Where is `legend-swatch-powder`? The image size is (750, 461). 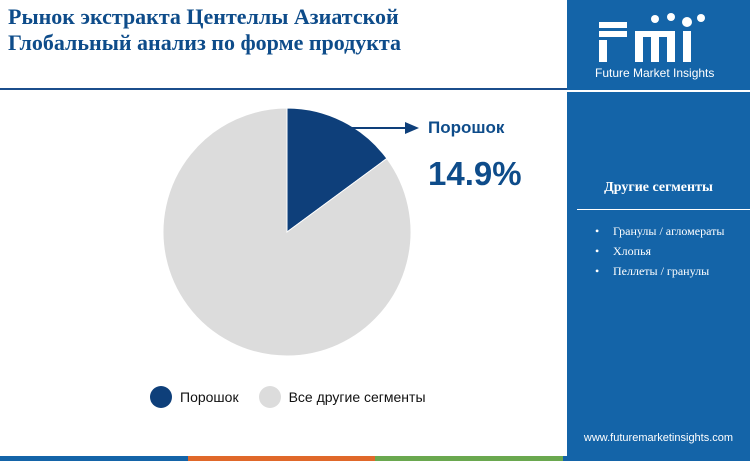
legend-swatch-powder is located at coordinates (161, 397).